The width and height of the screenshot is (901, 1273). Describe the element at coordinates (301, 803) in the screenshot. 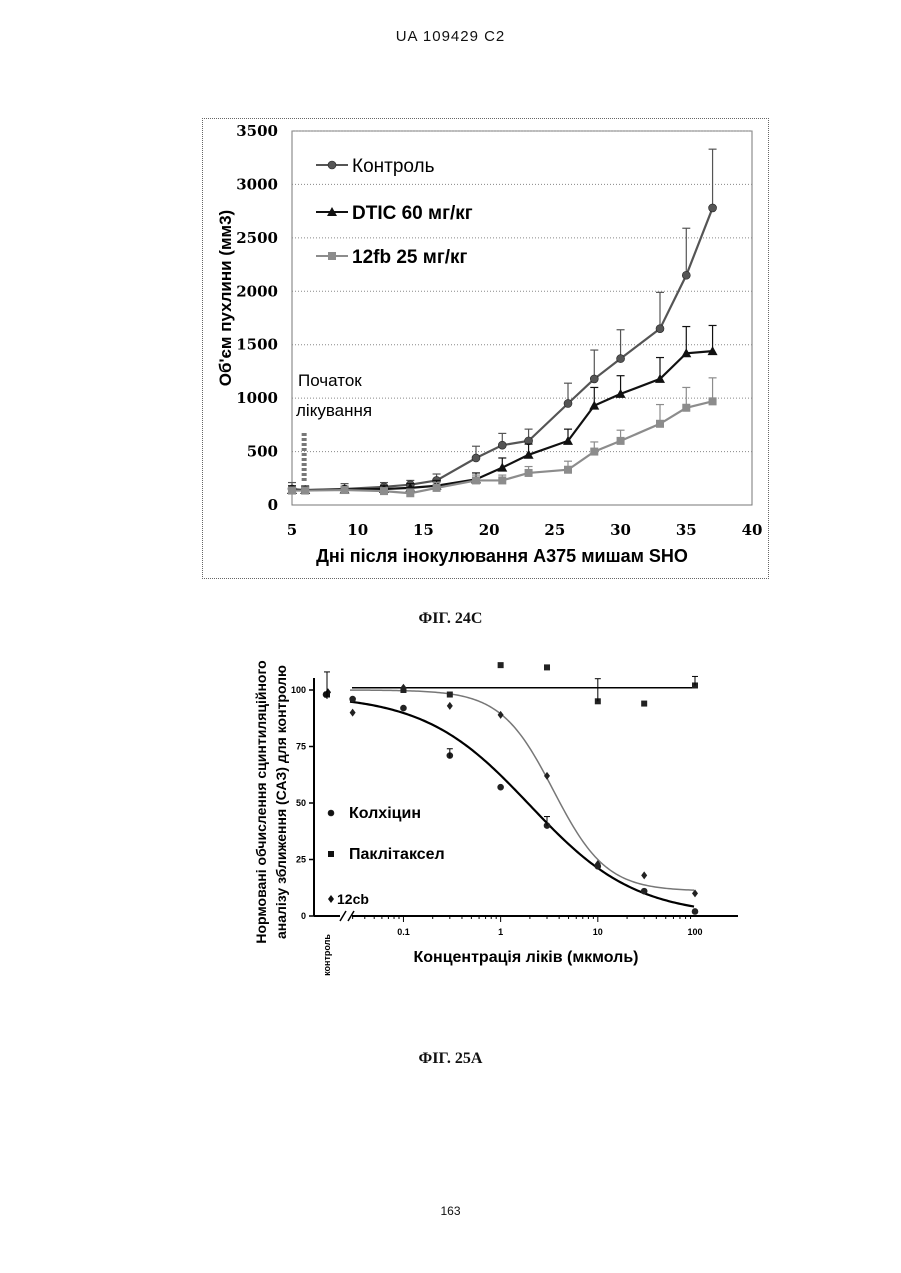

I see `y-tick-label: 50` at that location.